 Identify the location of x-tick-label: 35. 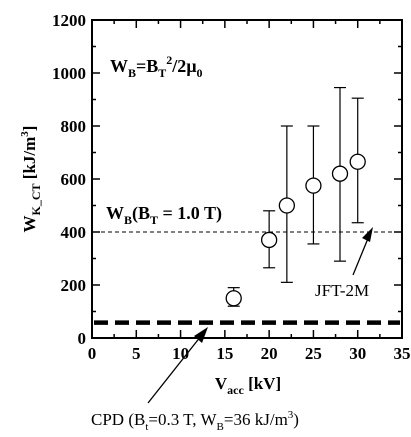
(402, 353).